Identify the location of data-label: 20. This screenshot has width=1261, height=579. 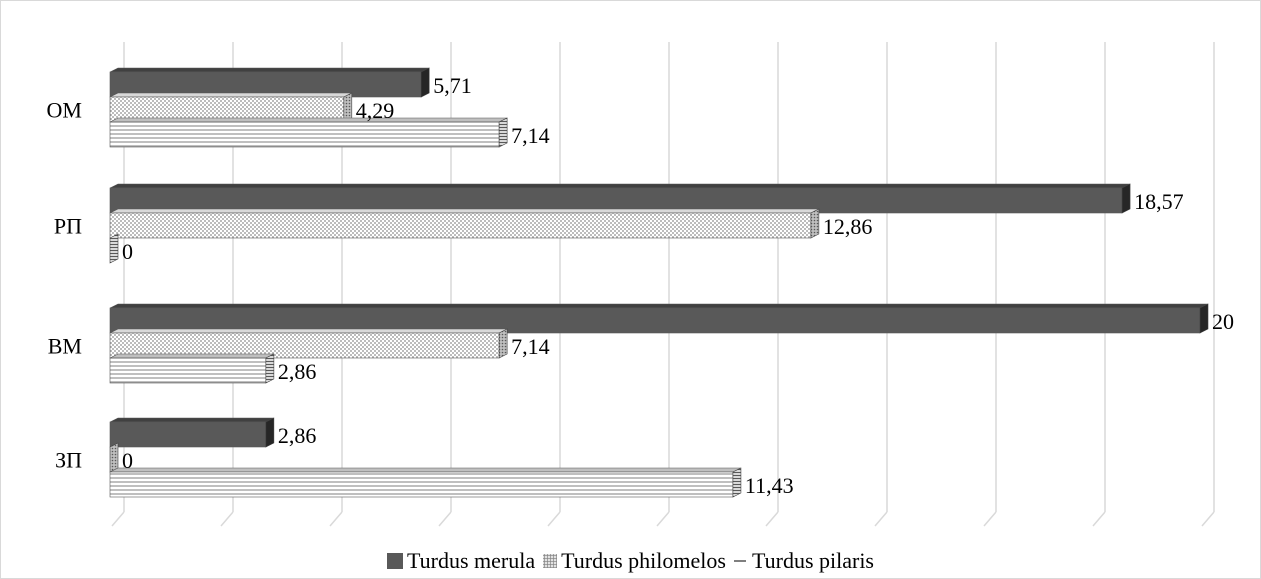
(1223, 321).